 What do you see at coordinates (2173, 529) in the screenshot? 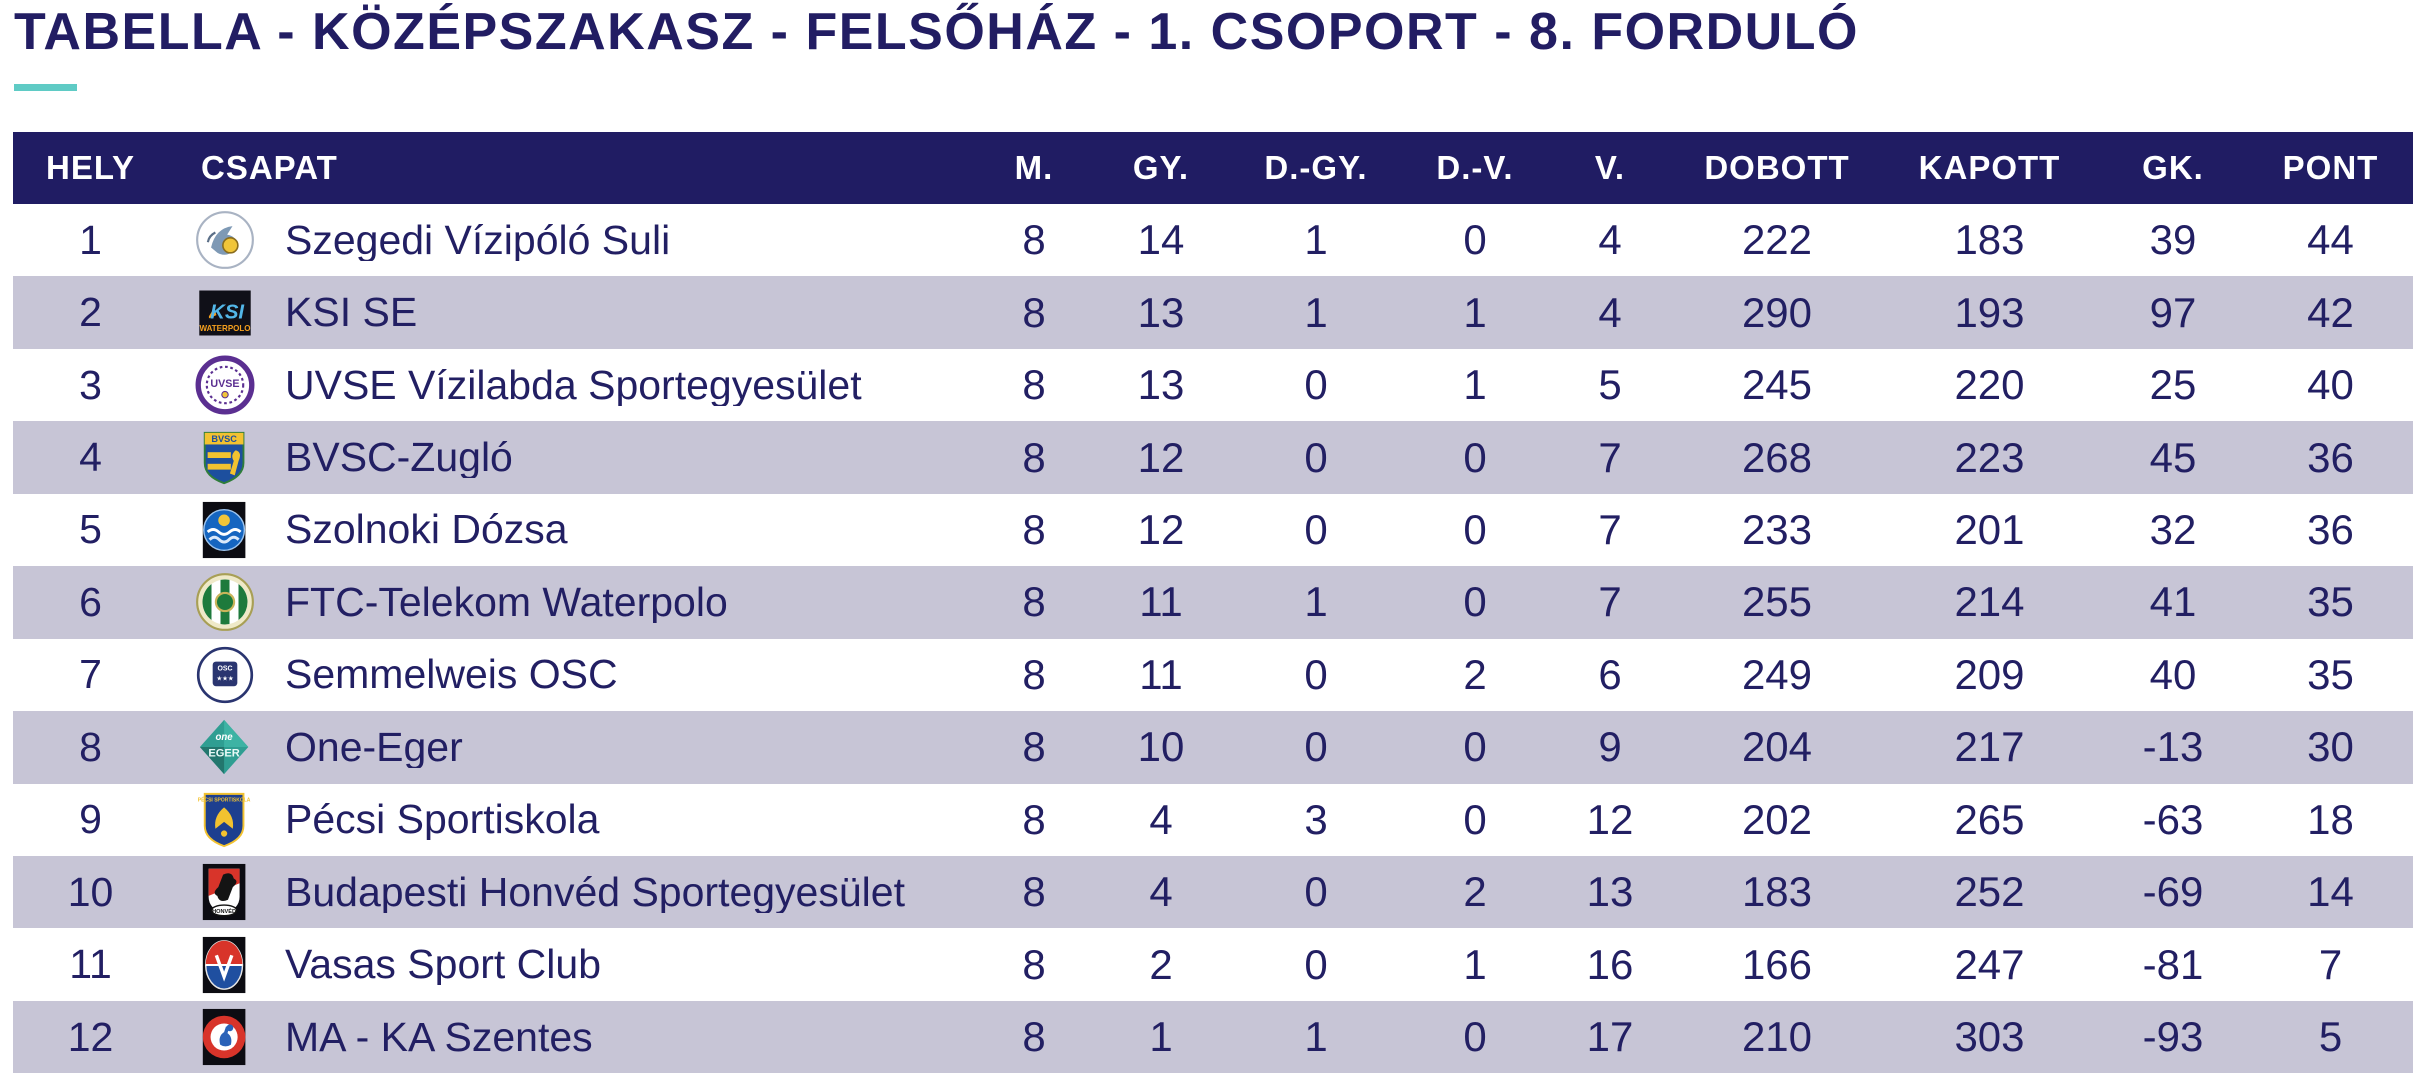
I see `goal-diff-cell: 32` at bounding box center [2173, 529].